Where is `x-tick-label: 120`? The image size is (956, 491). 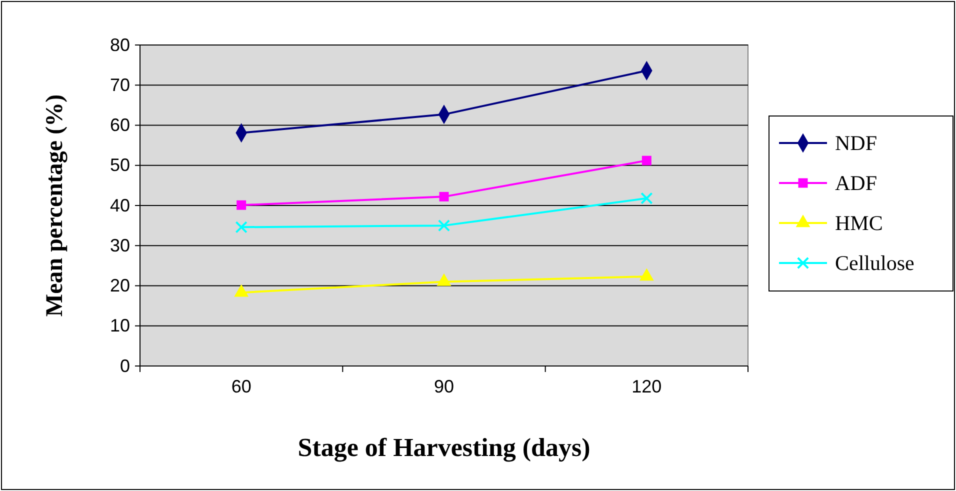
x-tick-label: 120 is located at coordinates (647, 386).